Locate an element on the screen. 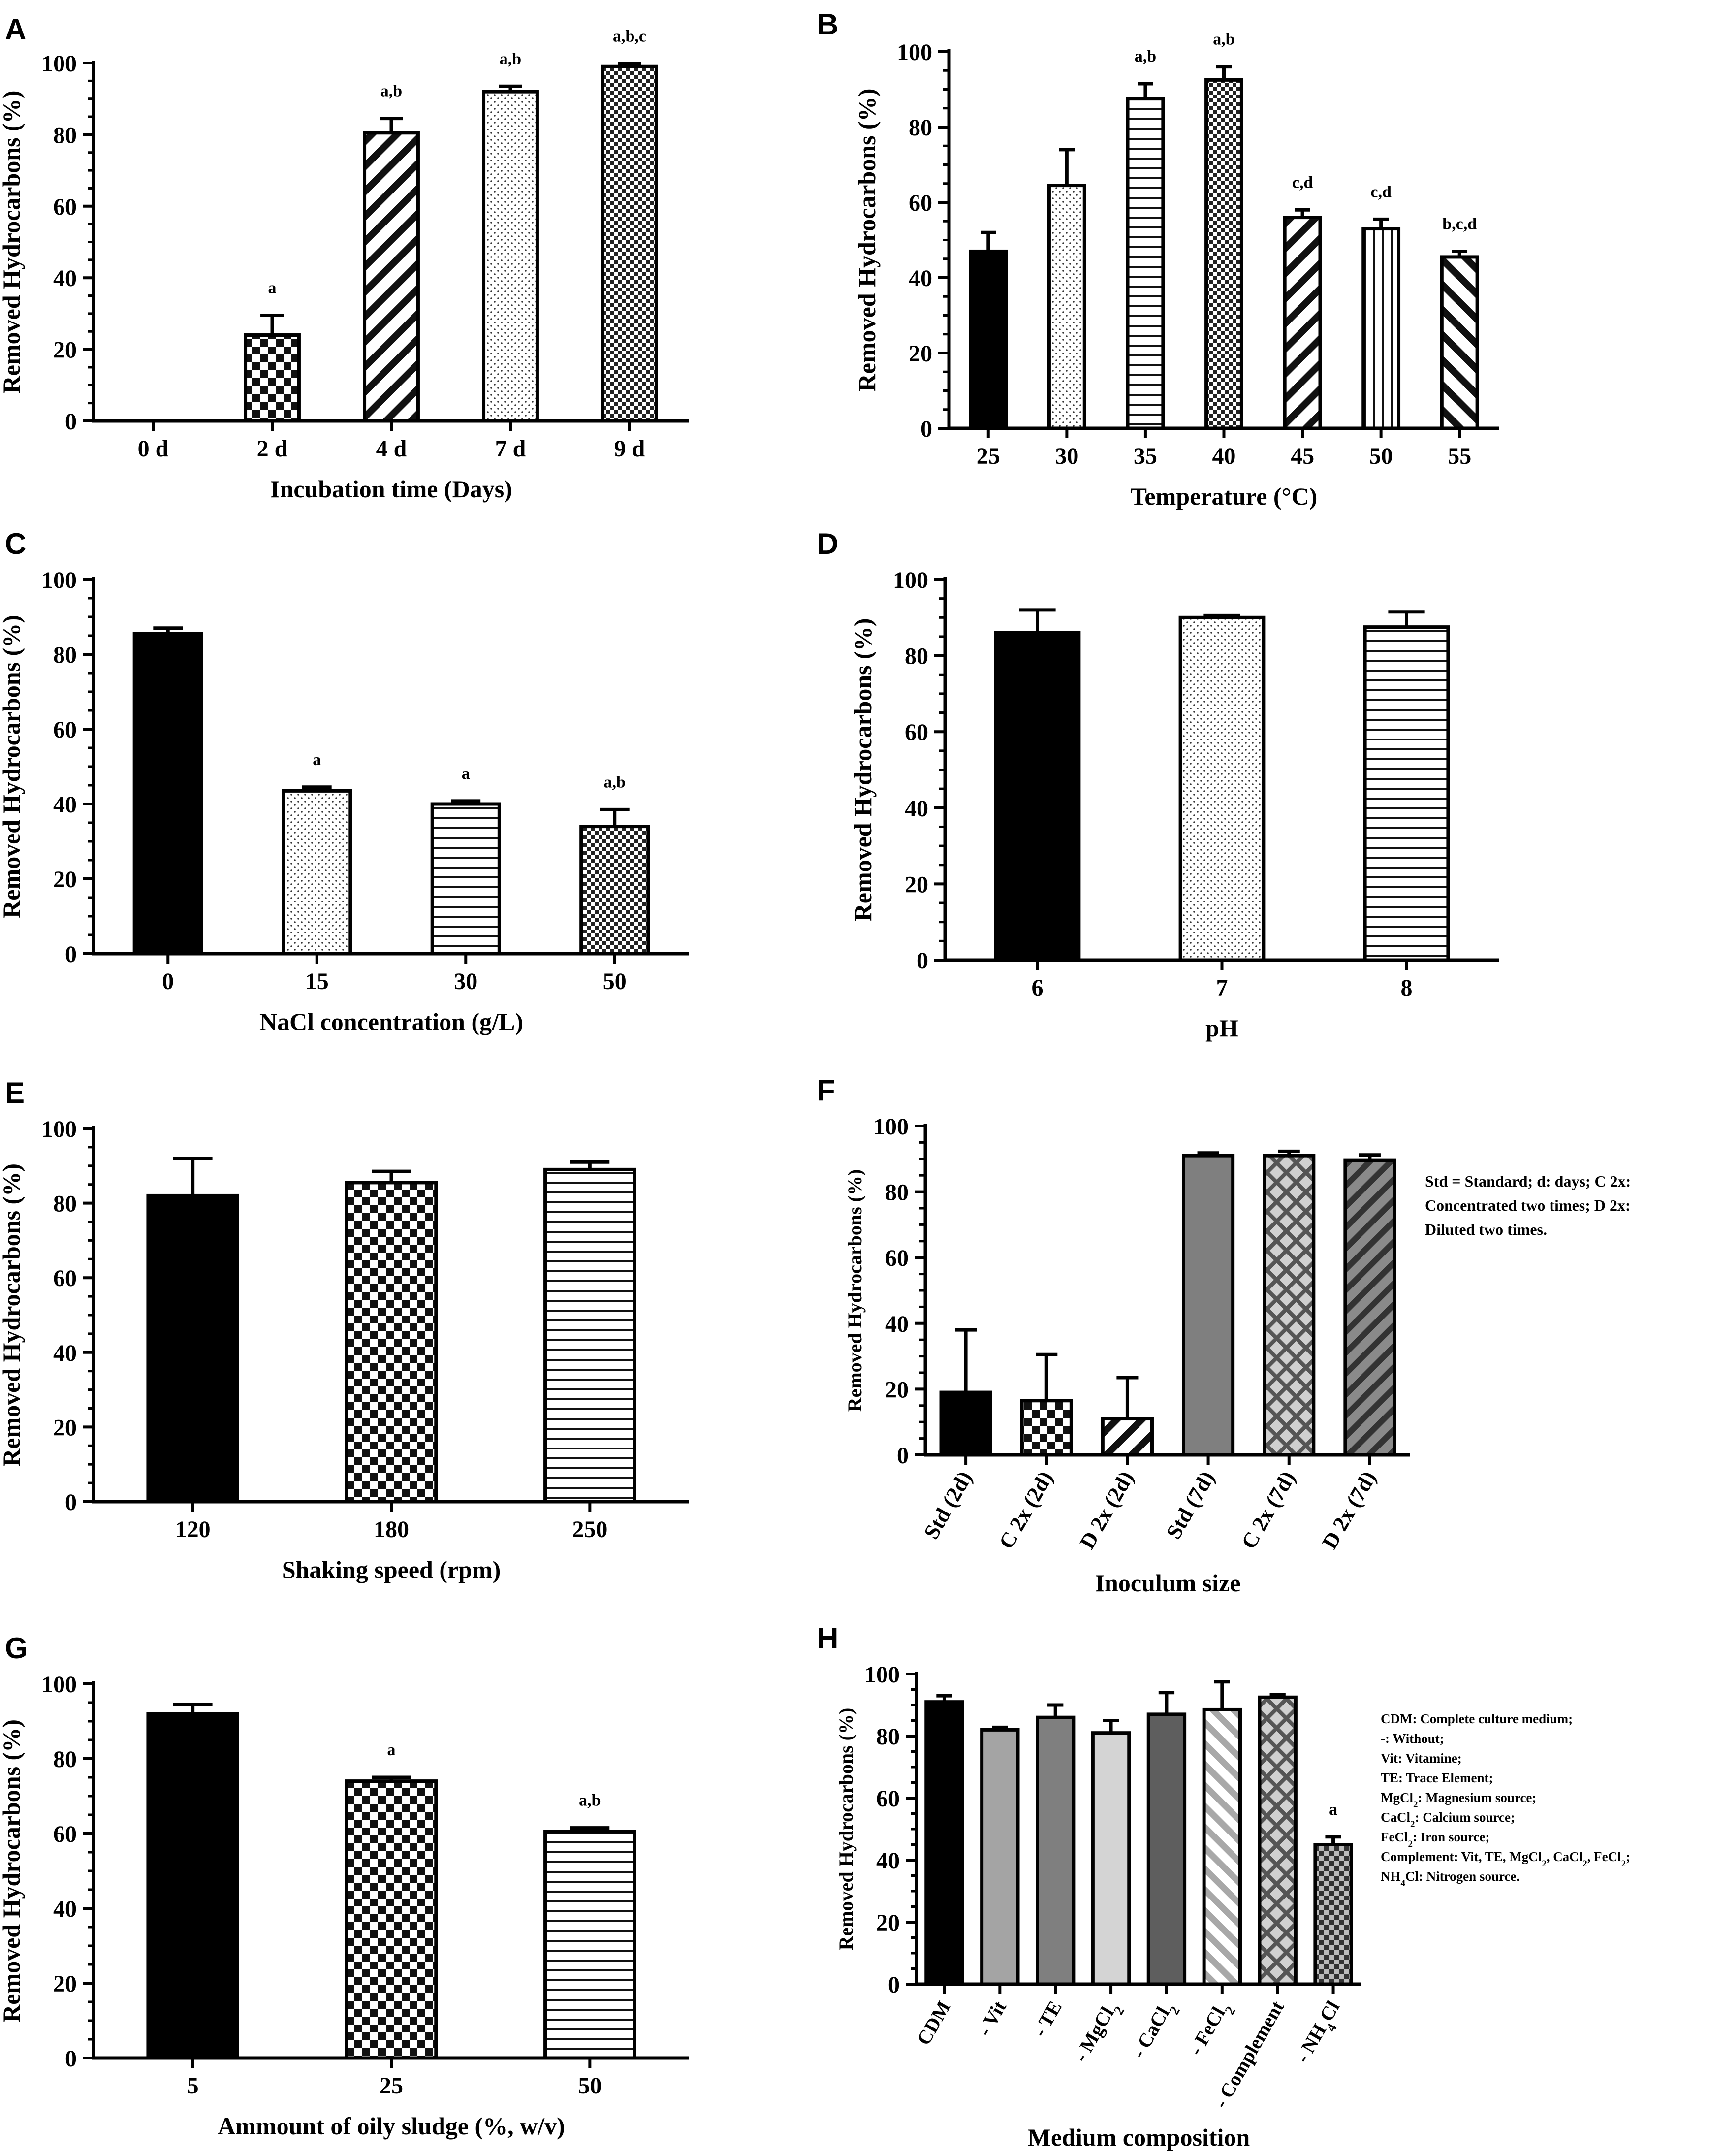 The width and height of the screenshot is (1709, 2156). legend-note-line: FeCl2: Iron source; is located at coordinates (1435, 1839).